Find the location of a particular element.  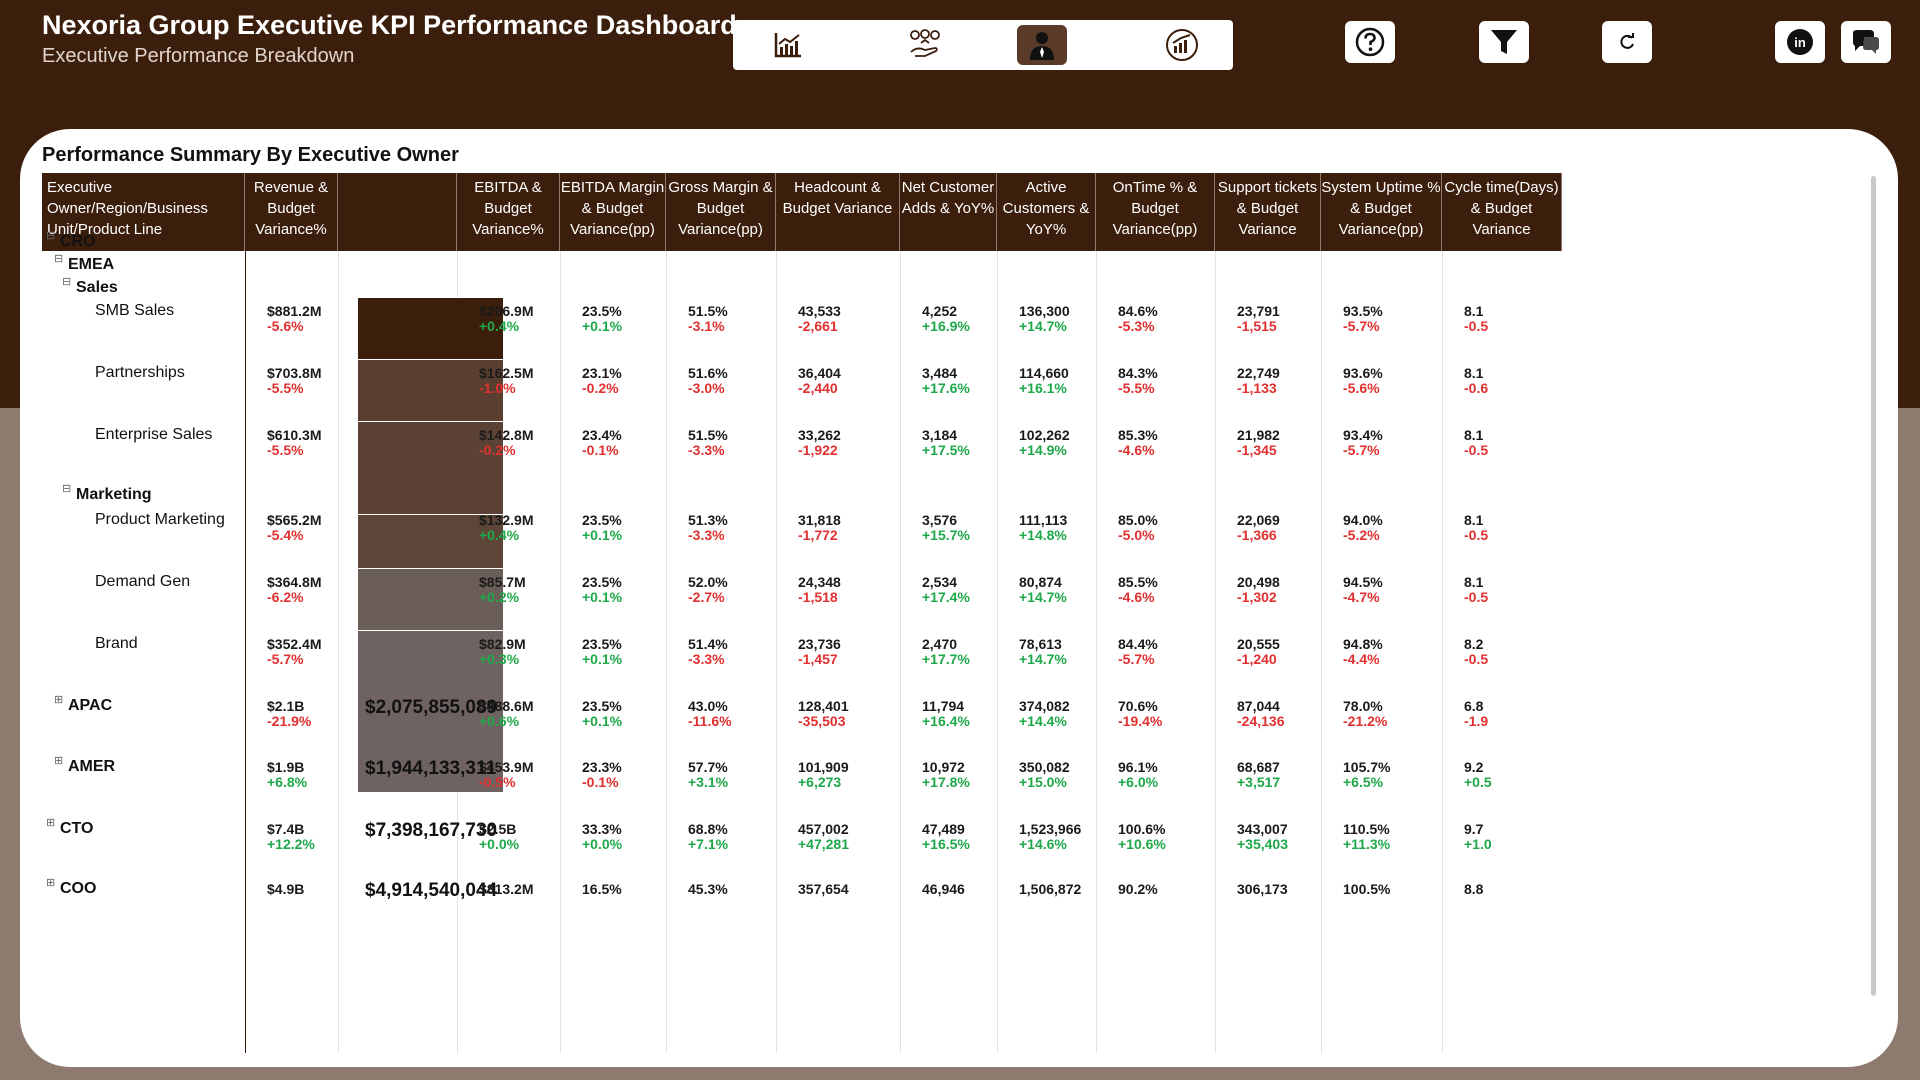

table-scrollbar is located at coordinates (1873, 586).